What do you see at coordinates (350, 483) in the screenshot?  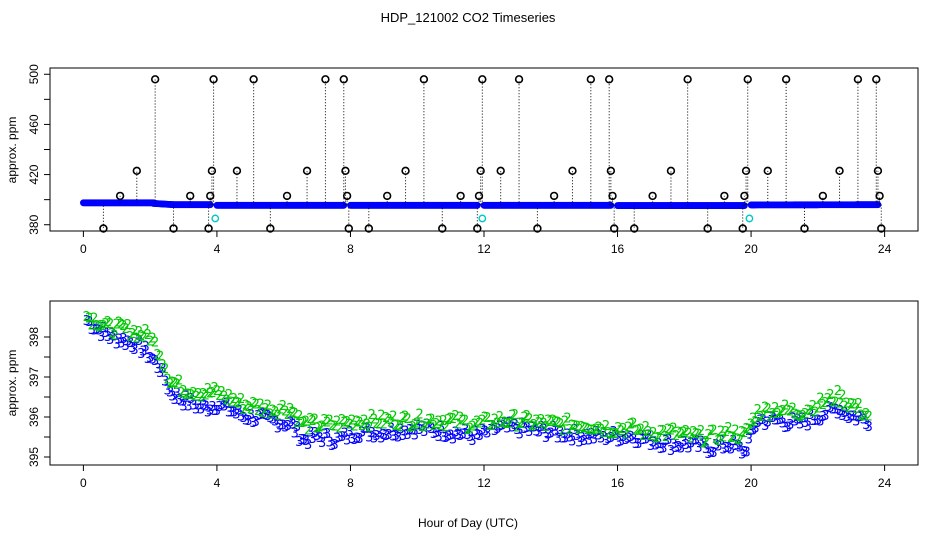 I see `bottom-x-tick-label: 8` at bounding box center [350, 483].